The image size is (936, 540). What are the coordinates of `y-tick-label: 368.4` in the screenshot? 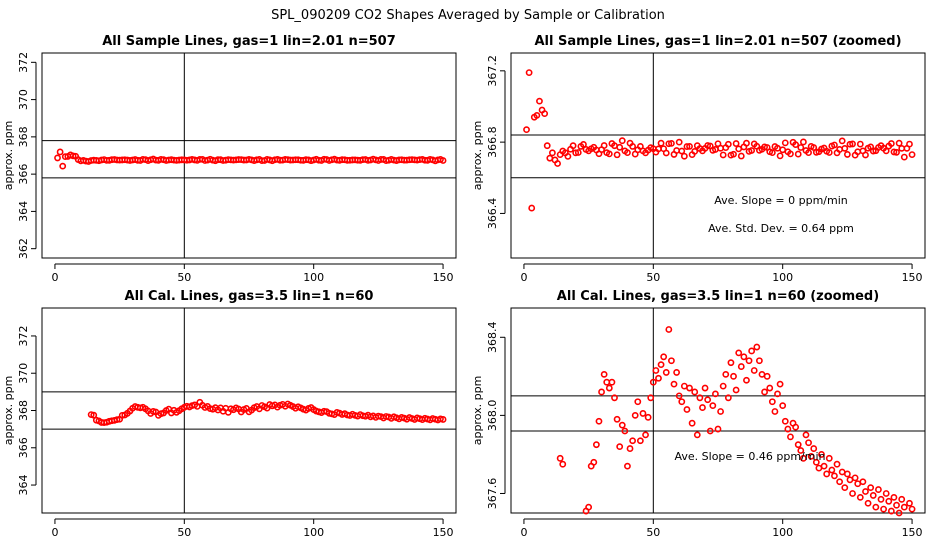 It's located at (492, 338).